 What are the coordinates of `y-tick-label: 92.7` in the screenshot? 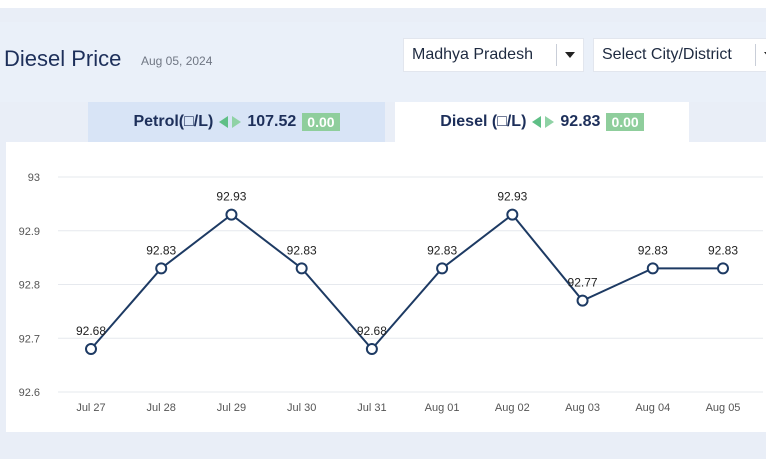 It's located at (29, 339).